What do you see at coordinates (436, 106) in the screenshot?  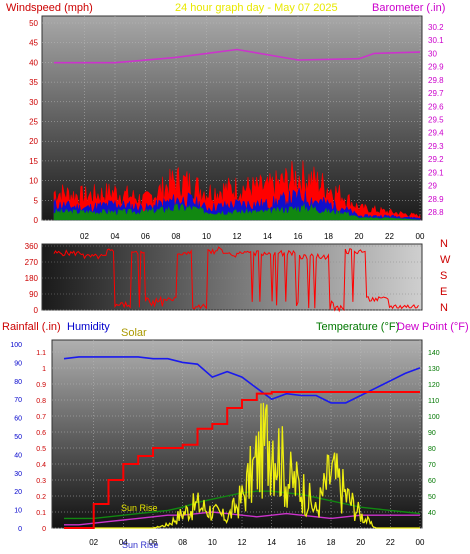 I see `baro-y-tick: 29.6` at bounding box center [436, 106].